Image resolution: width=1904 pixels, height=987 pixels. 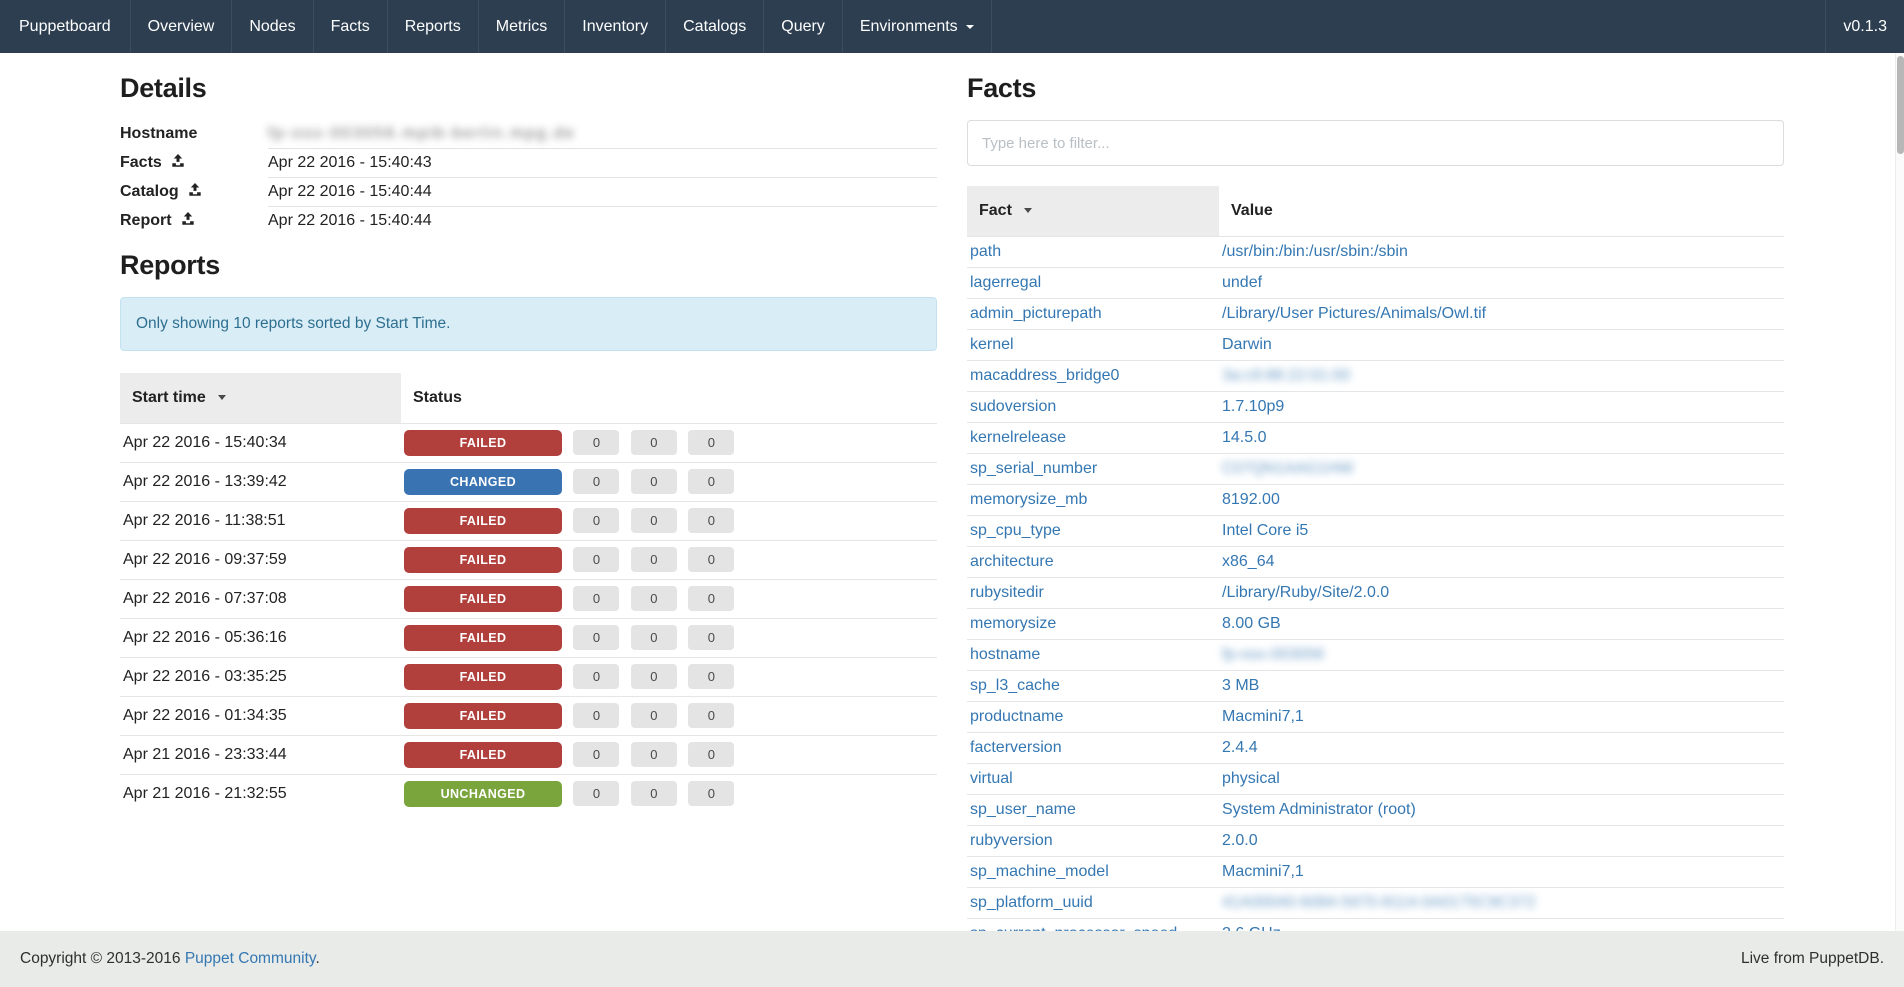 What do you see at coordinates (1900, 105) in the screenshot?
I see `scrollbar-thumb` at bounding box center [1900, 105].